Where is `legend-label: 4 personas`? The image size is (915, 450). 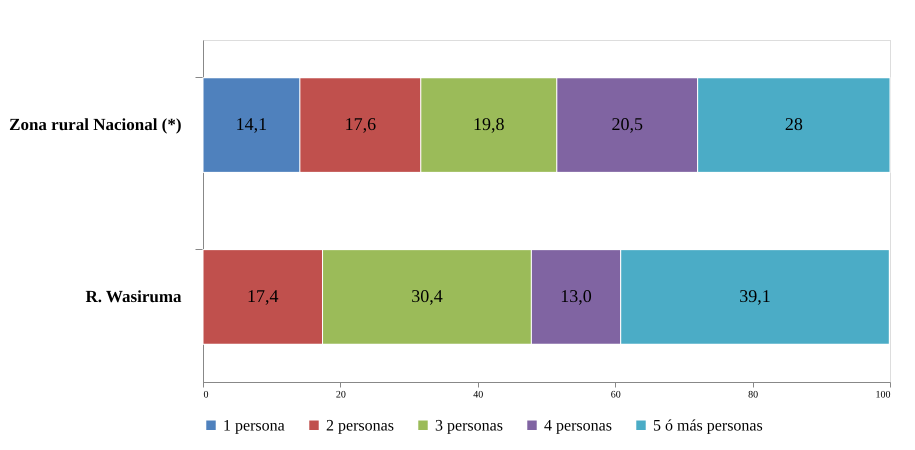
legend-label: 4 personas is located at coordinates (578, 425).